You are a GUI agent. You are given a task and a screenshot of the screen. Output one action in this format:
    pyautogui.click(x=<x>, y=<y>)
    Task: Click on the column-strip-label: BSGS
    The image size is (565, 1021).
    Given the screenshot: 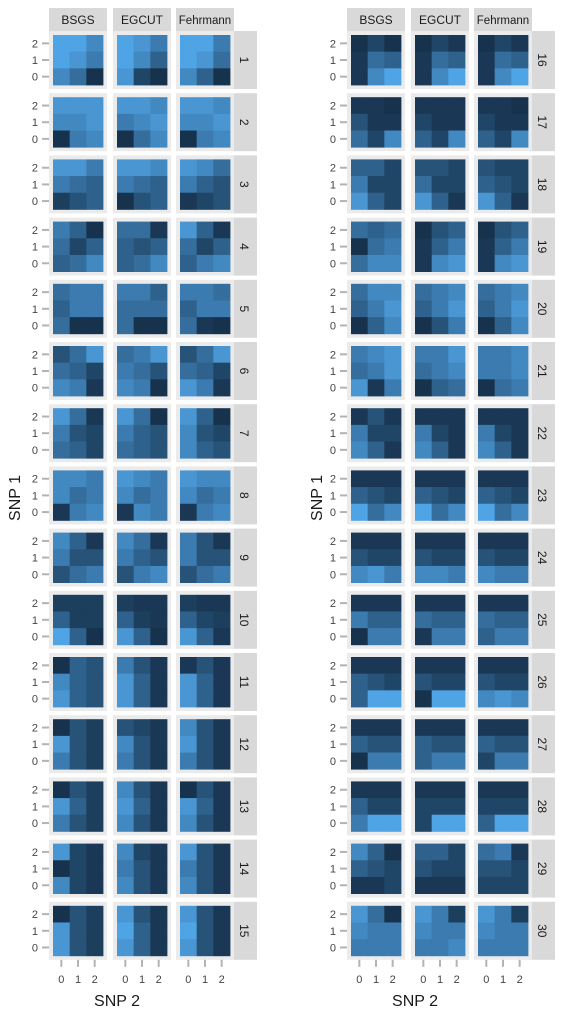 What is the action you would take?
    pyautogui.click(x=77, y=20)
    